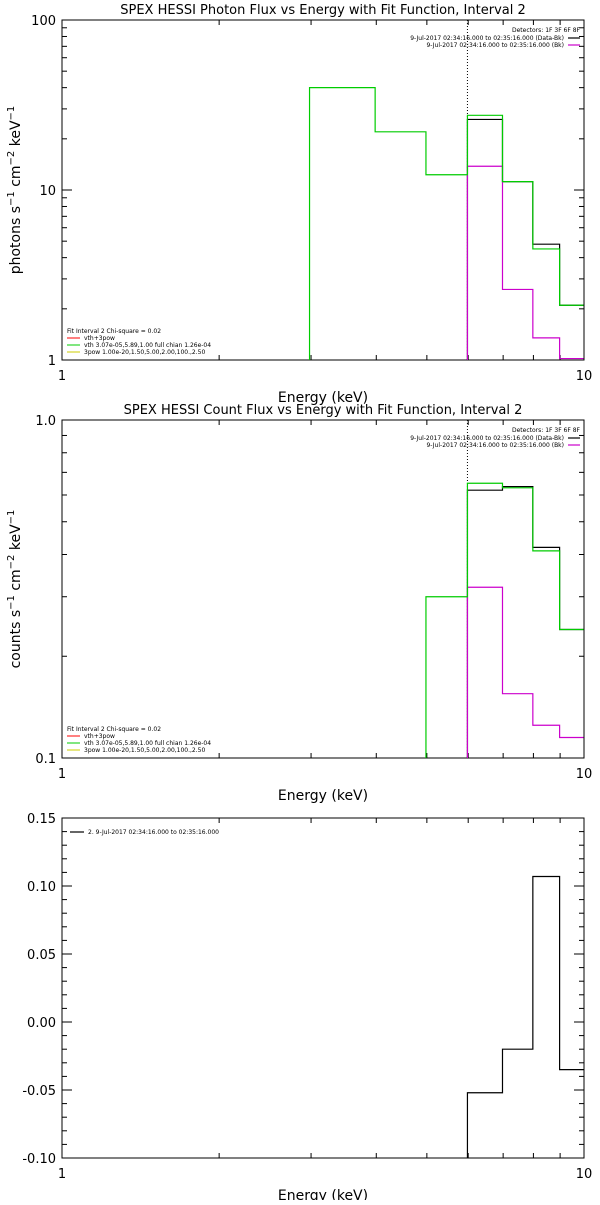 The width and height of the screenshot is (600, 1205). I want to click on y-tick-label: 1, so click(52, 361).